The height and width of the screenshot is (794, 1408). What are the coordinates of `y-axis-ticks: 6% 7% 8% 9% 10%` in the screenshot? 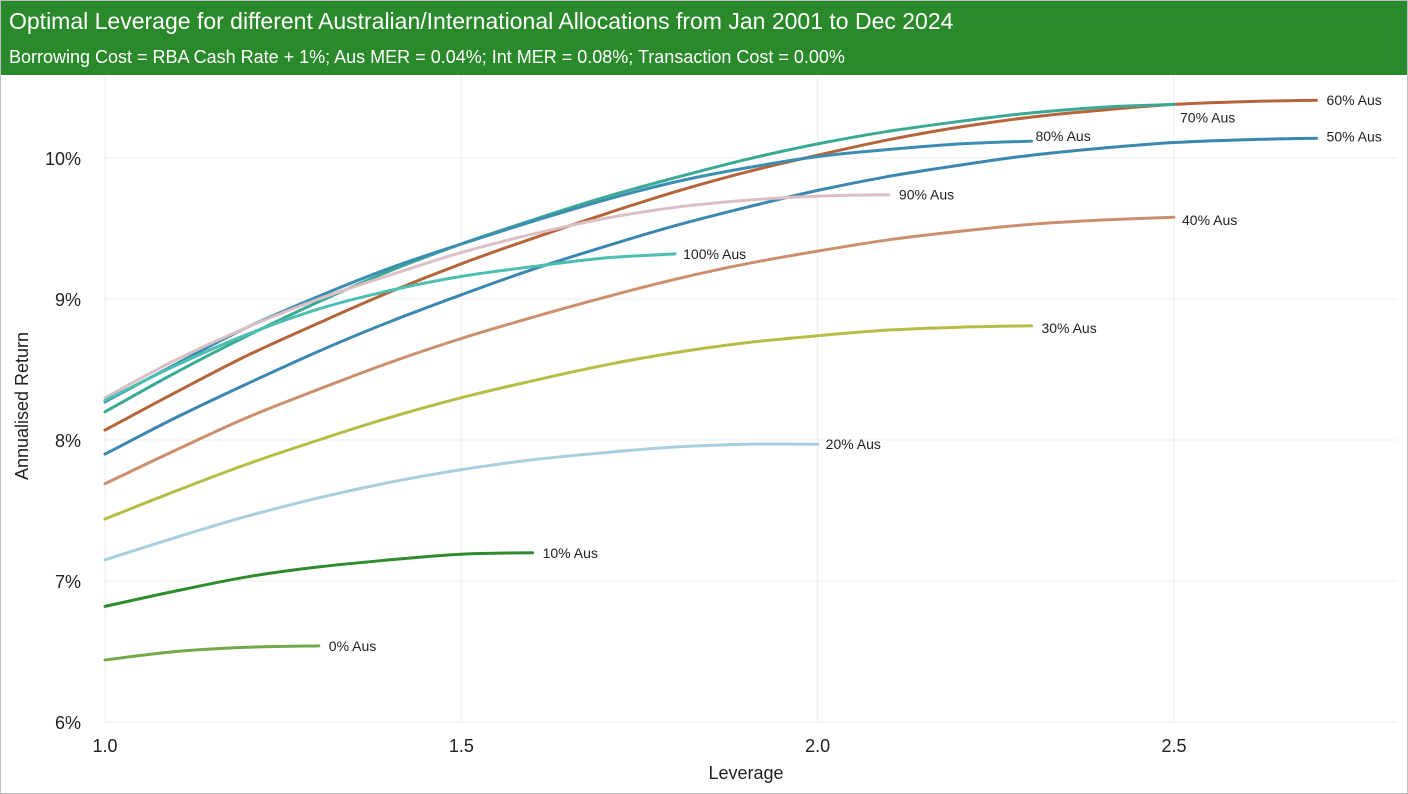 It's located at (63, 441).